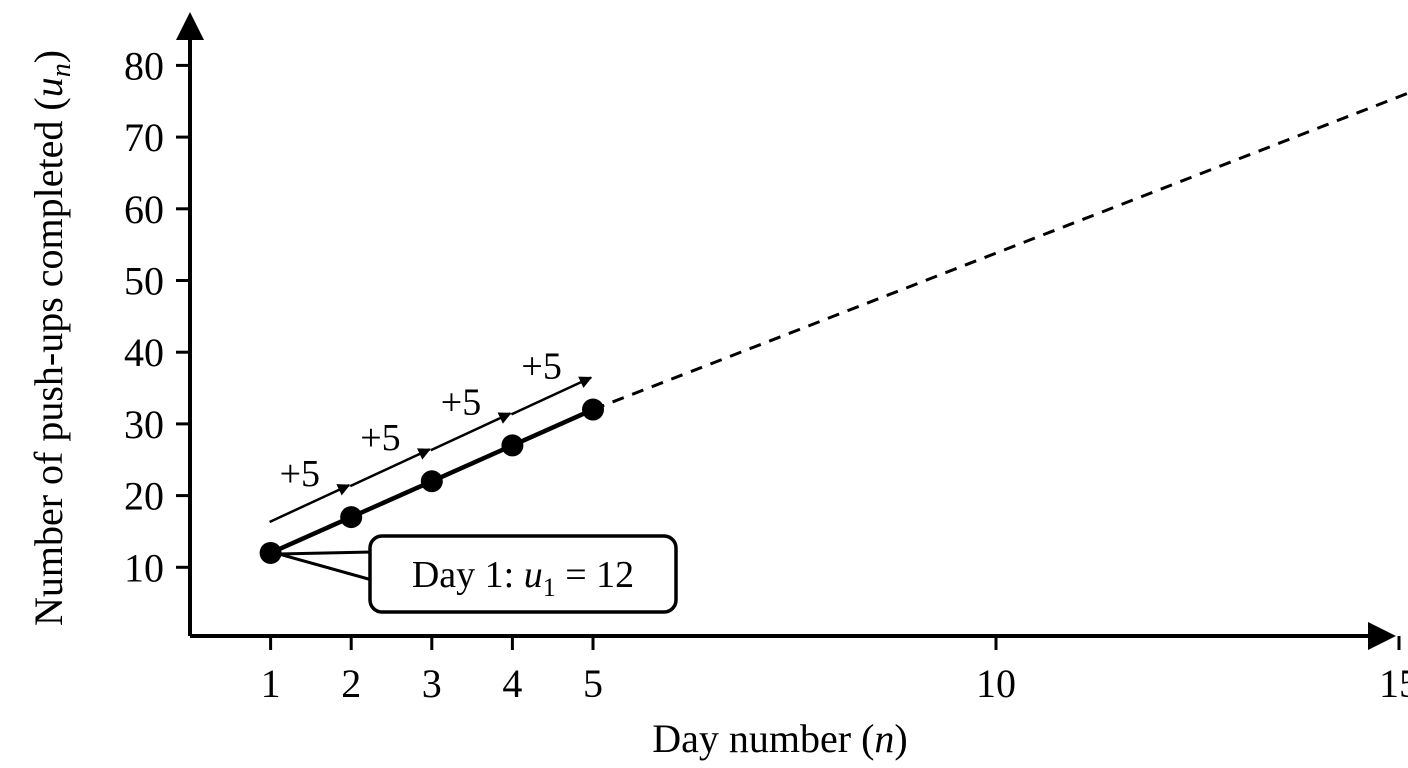 The height and width of the screenshot is (768, 1408). Describe the element at coordinates (1382, 636) in the screenshot. I see `x-axis-arrow` at that location.